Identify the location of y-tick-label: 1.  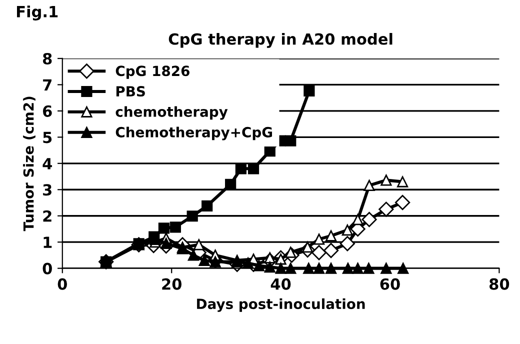
(48, 242).